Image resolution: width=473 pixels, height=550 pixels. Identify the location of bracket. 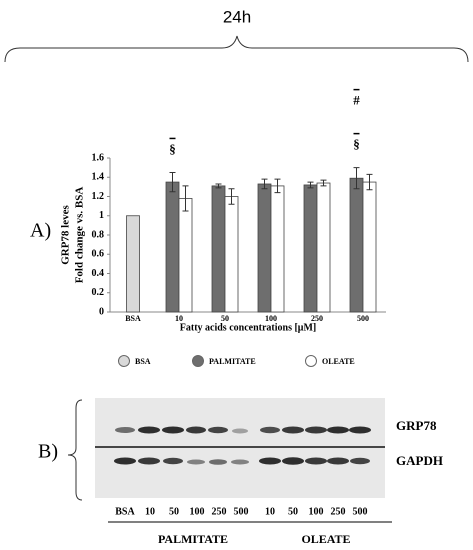
(75, 450).